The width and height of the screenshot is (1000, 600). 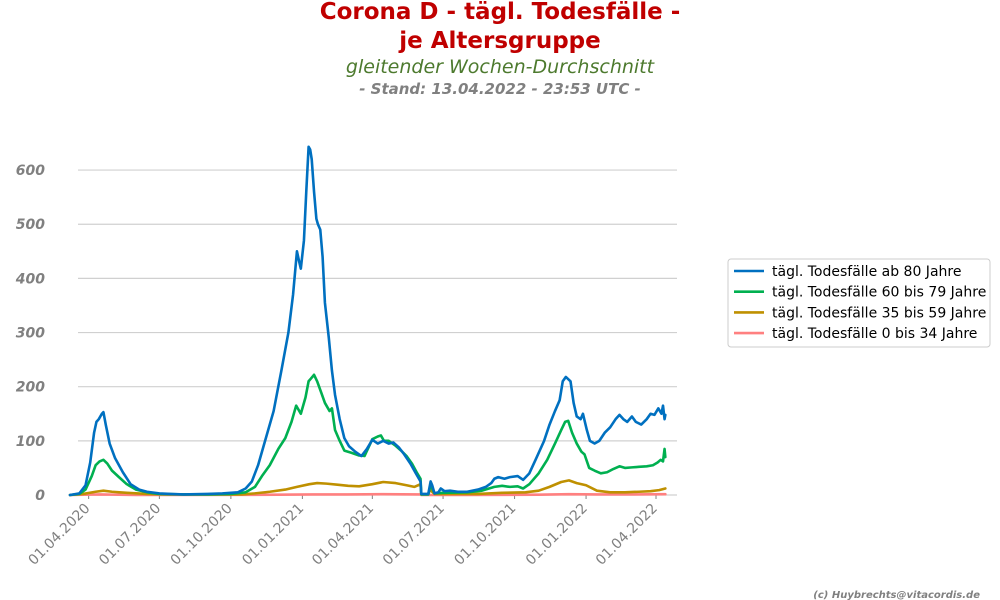 I want to click on legend-label: tägl. Todesfälle 60 bis 79 Jahre, so click(x=879, y=293).